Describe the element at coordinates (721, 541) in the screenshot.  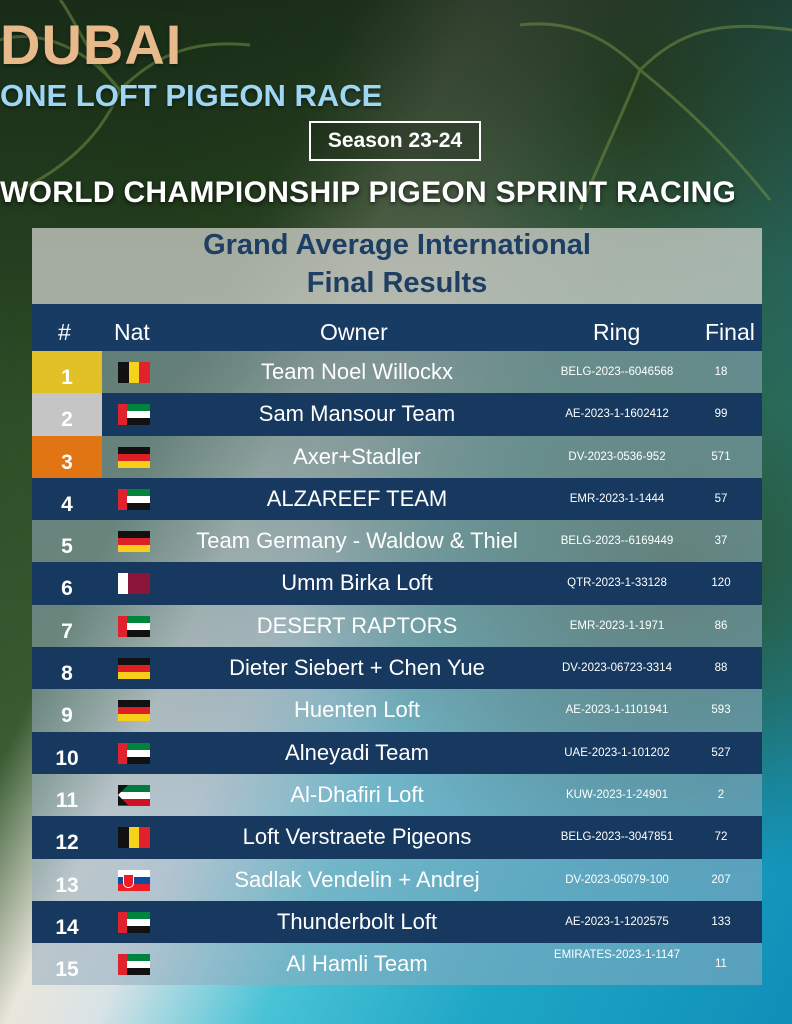
I see `final-cell: 37` at that location.